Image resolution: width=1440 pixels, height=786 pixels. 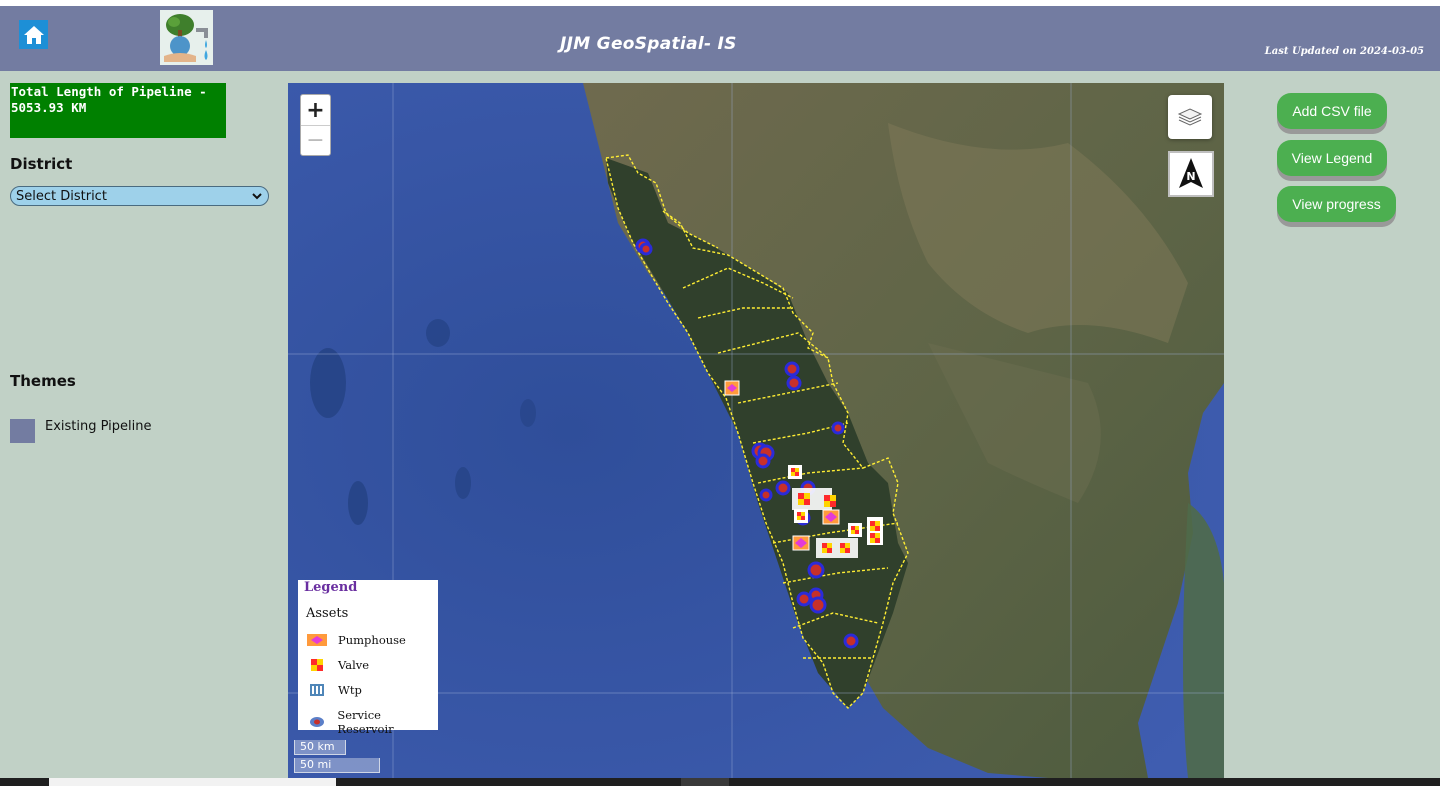 I want to click on service-reservoir-icon, so click(x=316, y=722).